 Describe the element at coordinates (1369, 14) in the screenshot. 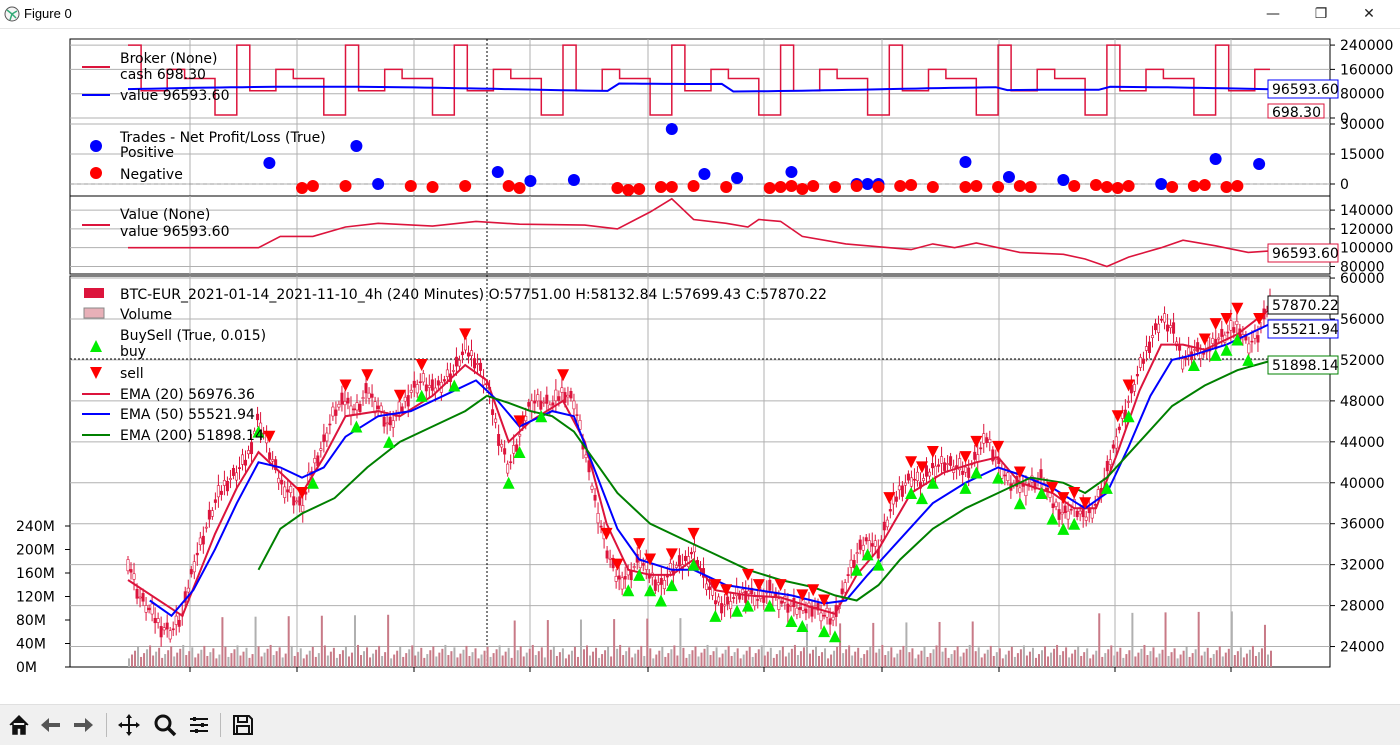

I see `close-button: ✕` at that location.